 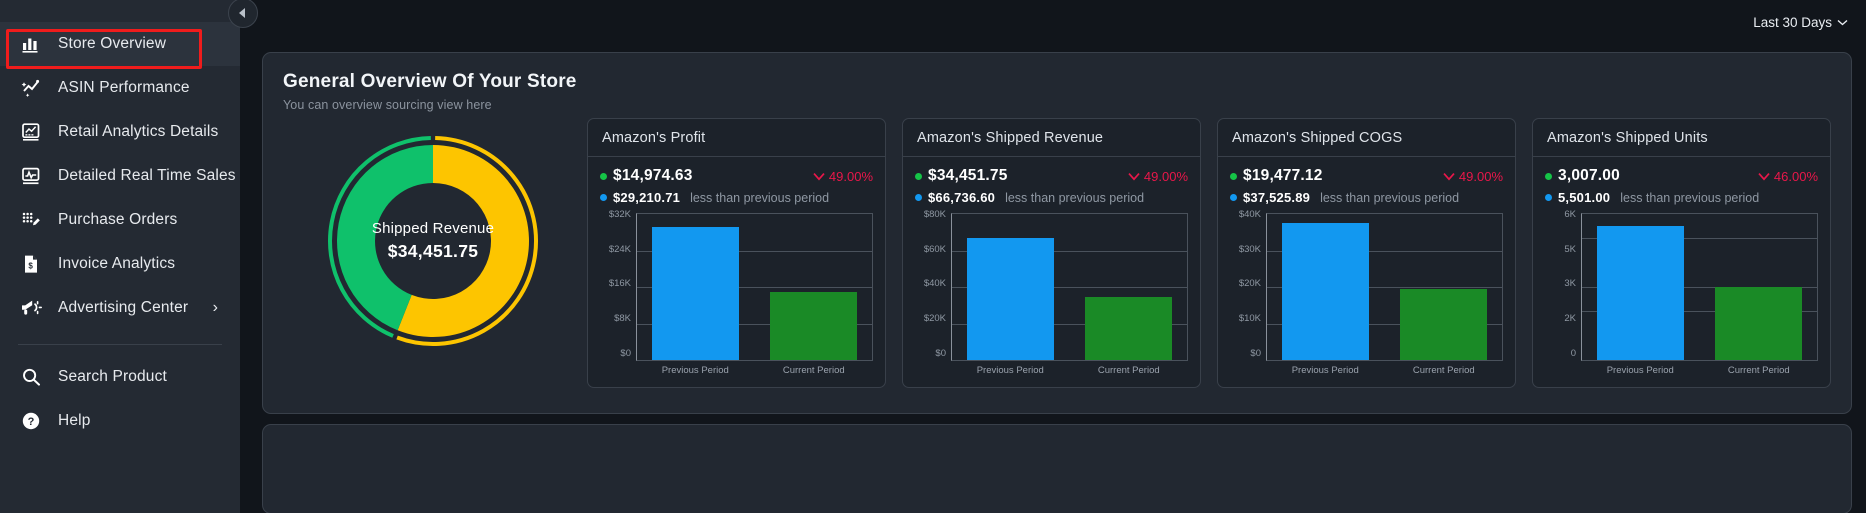 I want to click on sidebar-item-invoice-analytics: $ Invoice Analytics, so click(x=120, y=264).